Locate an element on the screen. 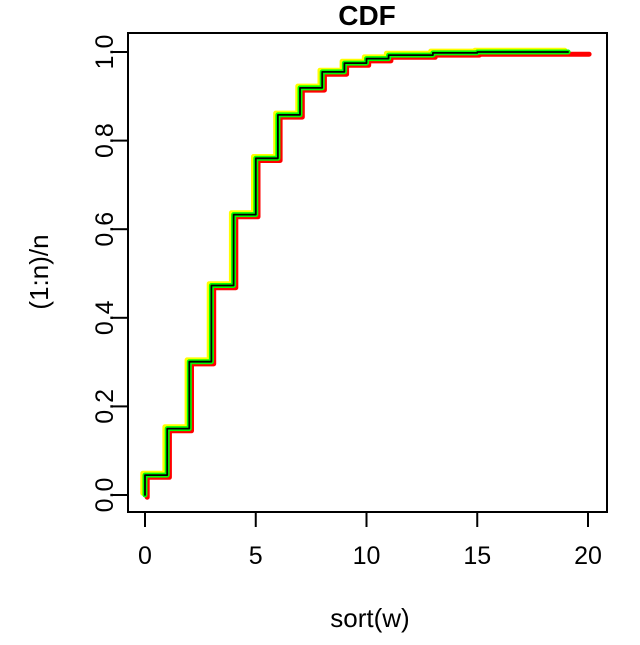  y-tick-label: 0.6 is located at coordinates (105, 229).